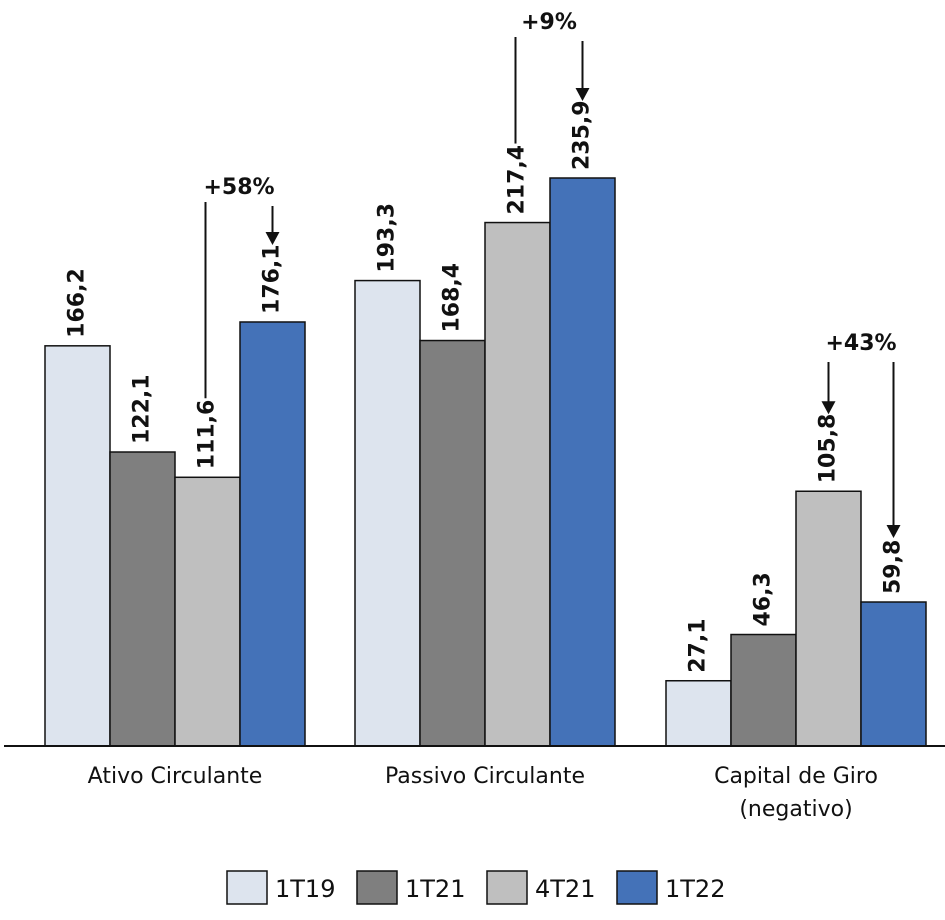  Describe the element at coordinates (828, 449) in the screenshot. I see `value-label-4t21-2: 105,8` at that location.